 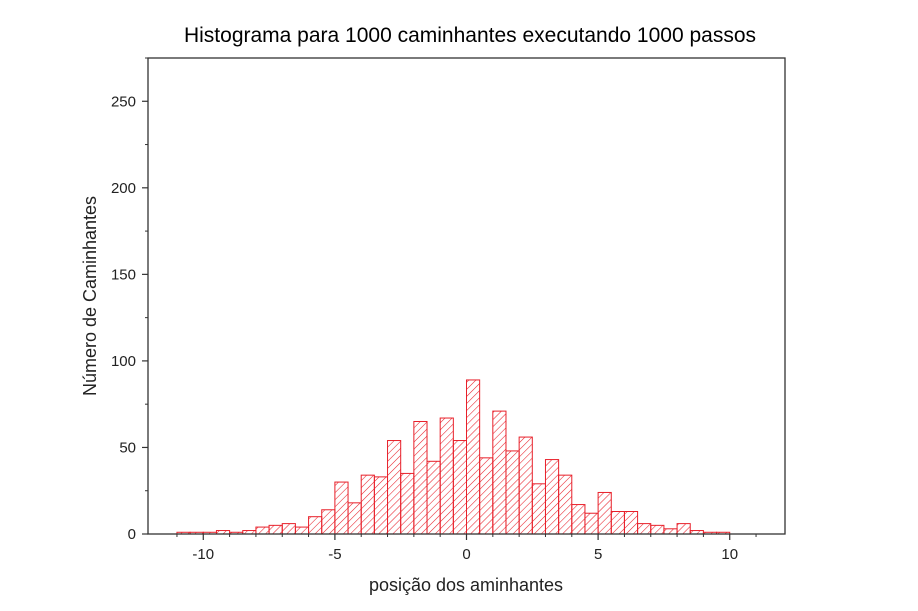 What do you see at coordinates (129, 300) in the screenshot?
I see `y-axis-ticks: 0 50 100 150 200 250` at bounding box center [129, 300].